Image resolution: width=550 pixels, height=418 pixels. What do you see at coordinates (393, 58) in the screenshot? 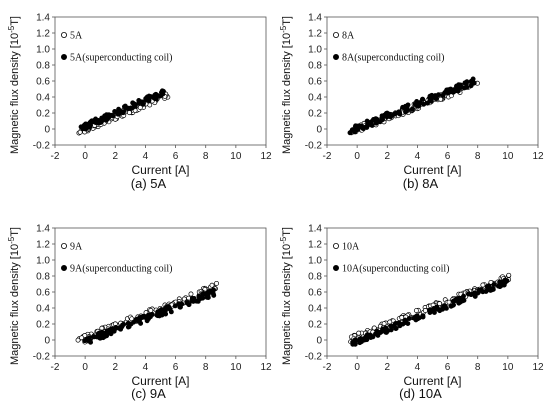
I see `legend-entry: 8A(superconducting coil)` at bounding box center [393, 58].